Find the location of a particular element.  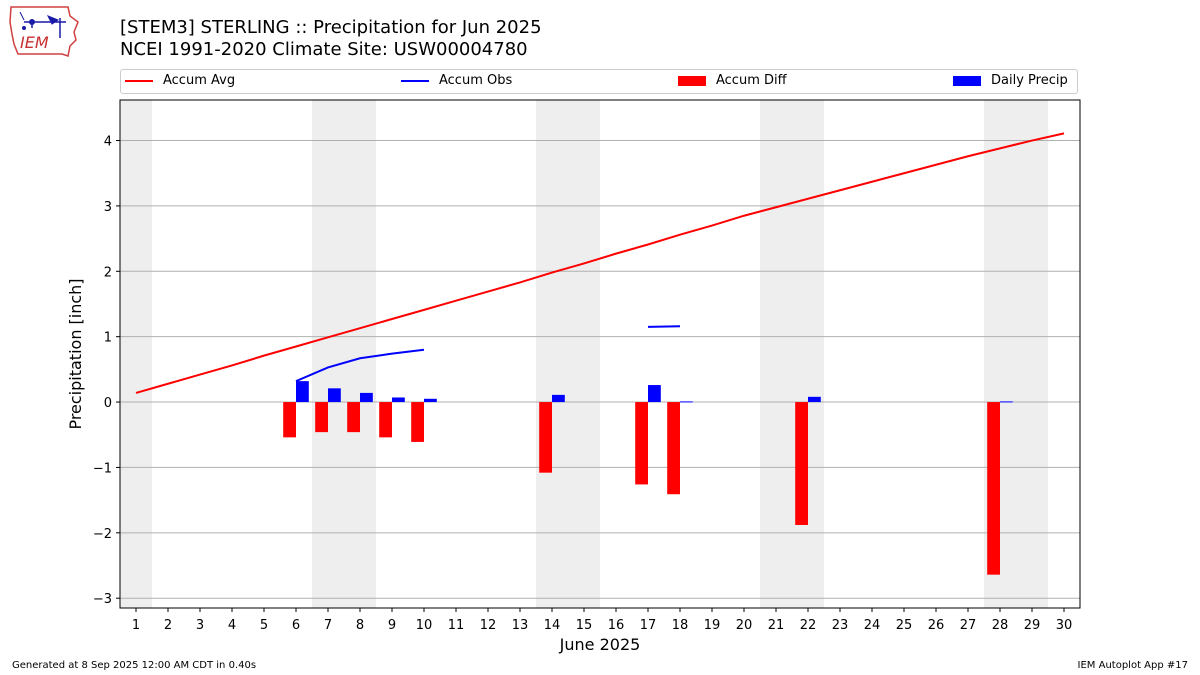

x-tick-label: 2 is located at coordinates (168, 625).